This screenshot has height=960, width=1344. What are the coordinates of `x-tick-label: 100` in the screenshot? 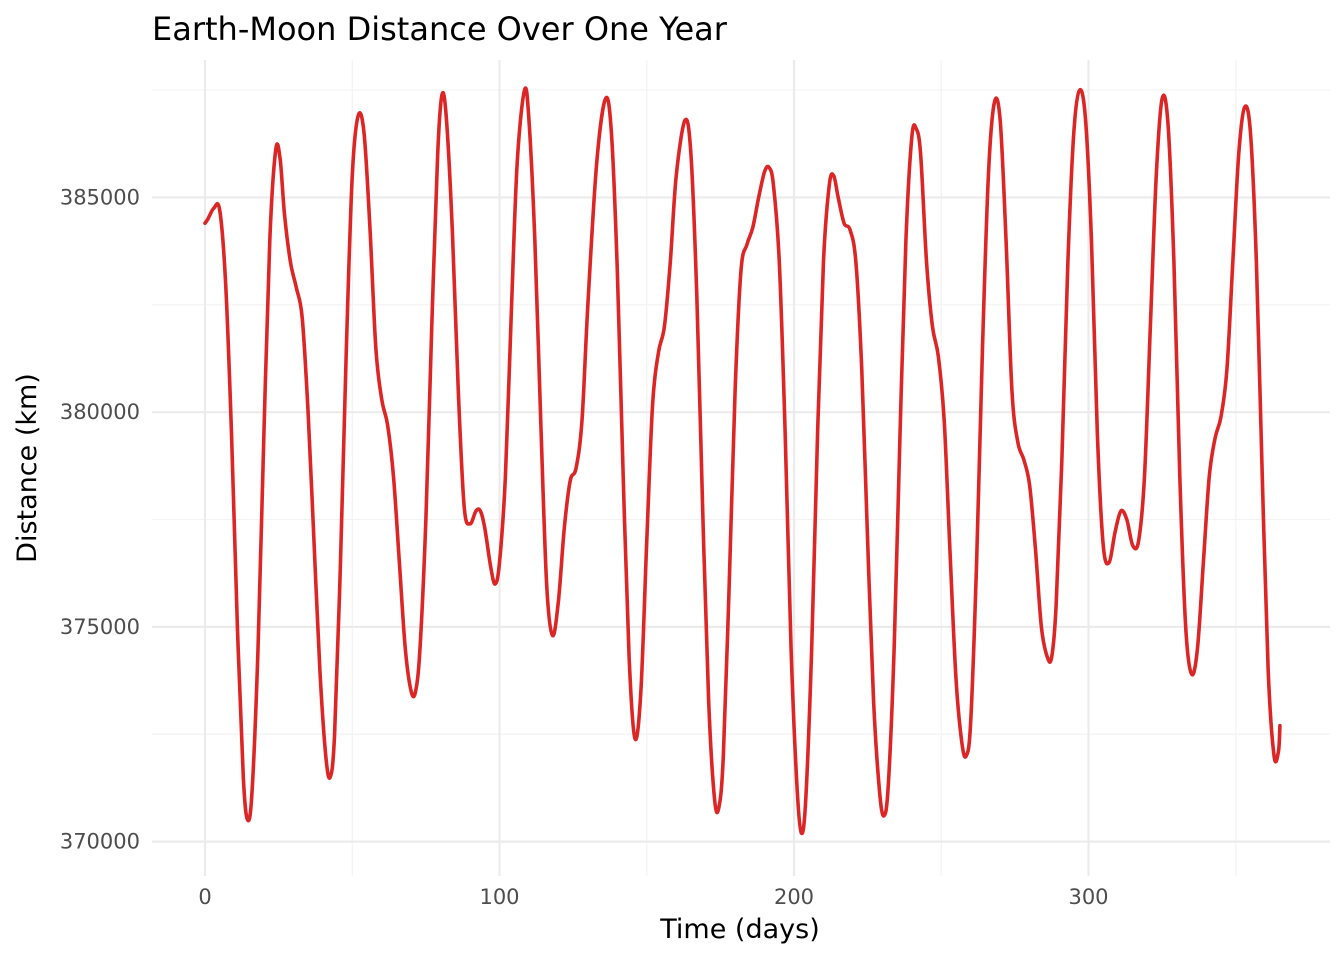 It's located at (499, 897).